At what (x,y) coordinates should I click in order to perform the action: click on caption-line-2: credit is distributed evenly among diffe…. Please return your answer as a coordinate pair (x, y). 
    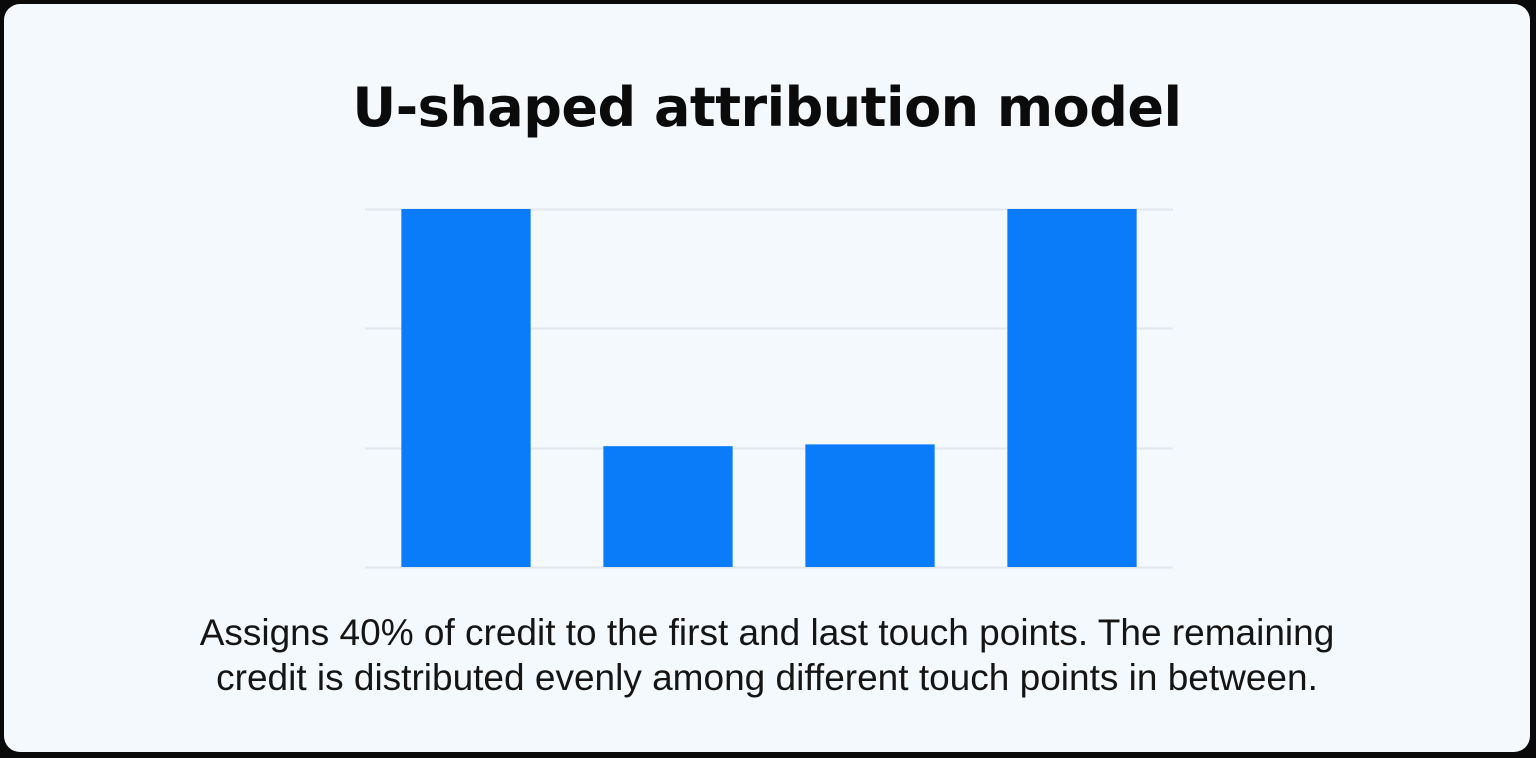
    Looking at the image, I should click on (767, 677).